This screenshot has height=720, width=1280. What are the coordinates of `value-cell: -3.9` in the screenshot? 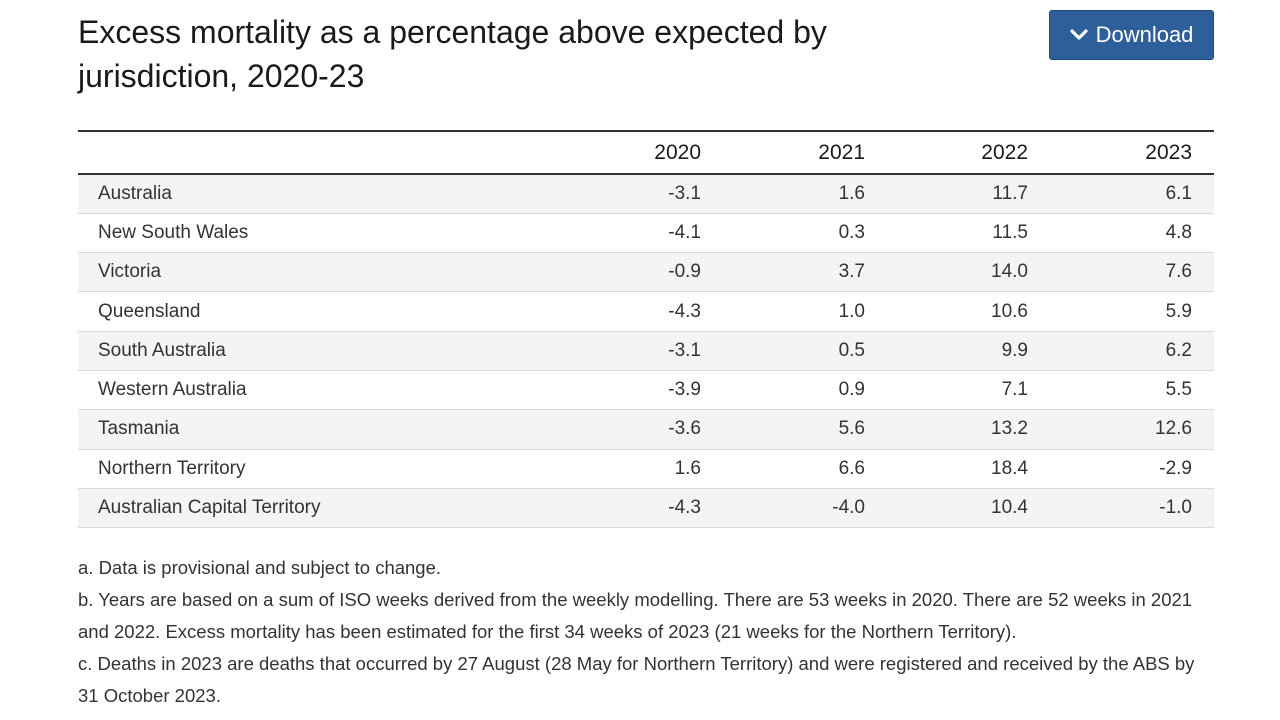 It's located at (605, 390).